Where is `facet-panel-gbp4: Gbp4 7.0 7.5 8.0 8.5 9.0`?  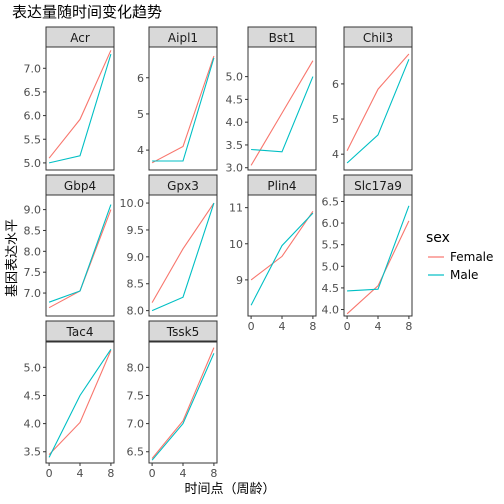
facet-panel-gbp4: Gbp4 7.0 7.5 8.0 8.5 9.0 is located at coordinates (69, 245).